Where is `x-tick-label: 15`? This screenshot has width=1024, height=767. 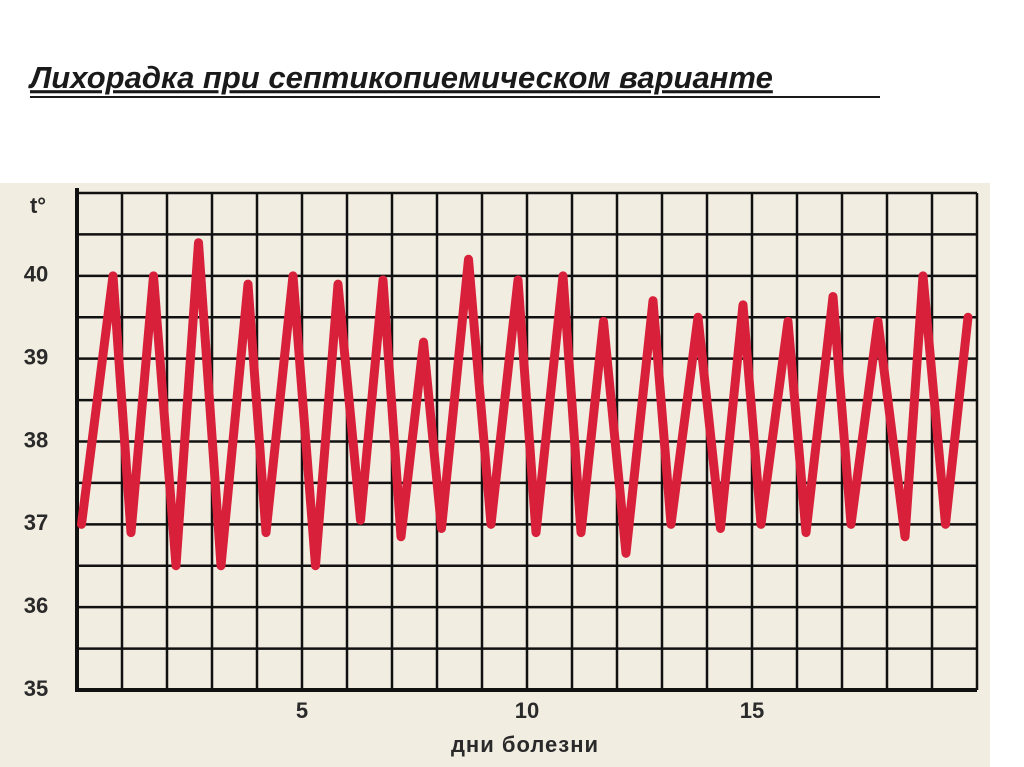
x-tick-label: 15 is located at coordinates (752, 710).